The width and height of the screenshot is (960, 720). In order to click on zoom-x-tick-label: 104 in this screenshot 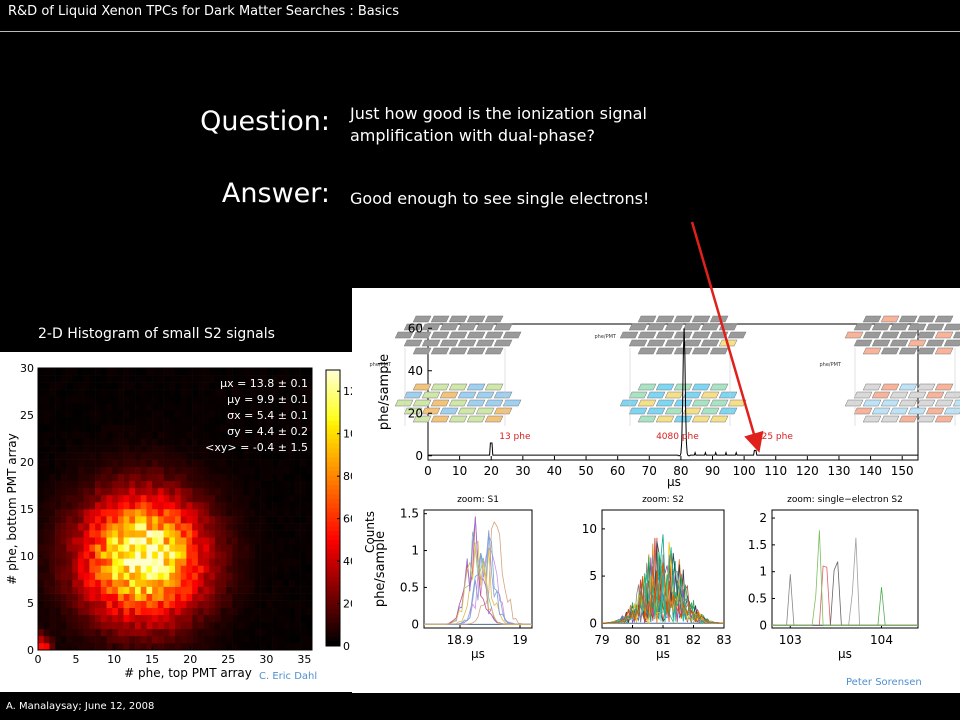, I will do `click(881, 640)`.